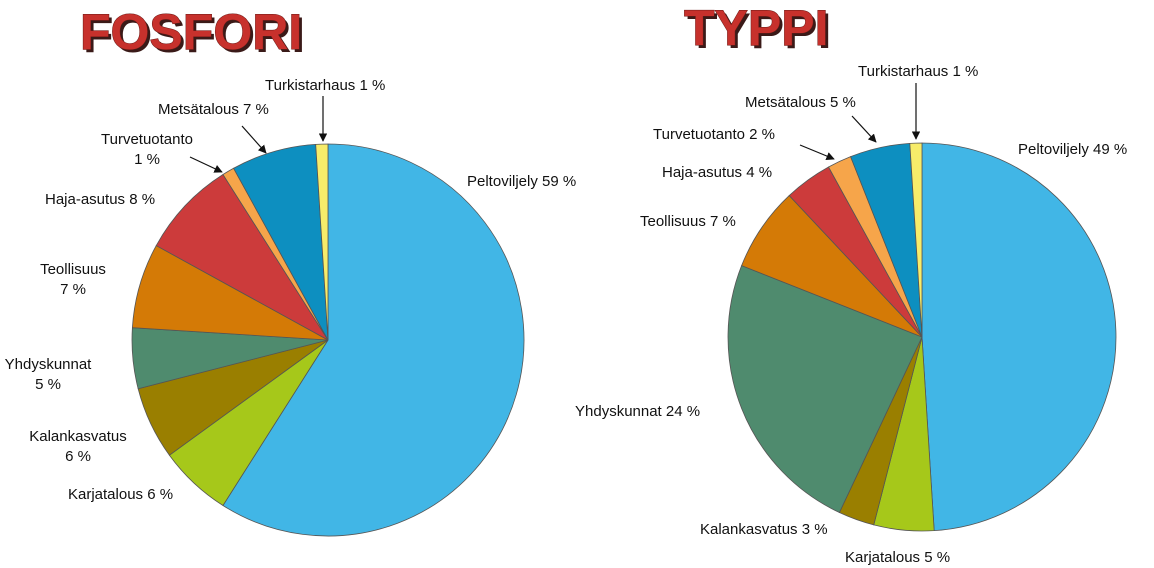  Describe the element at coordinates (191, 32) in the screenshot. I see `chart-title: FOSFORI` at that location.